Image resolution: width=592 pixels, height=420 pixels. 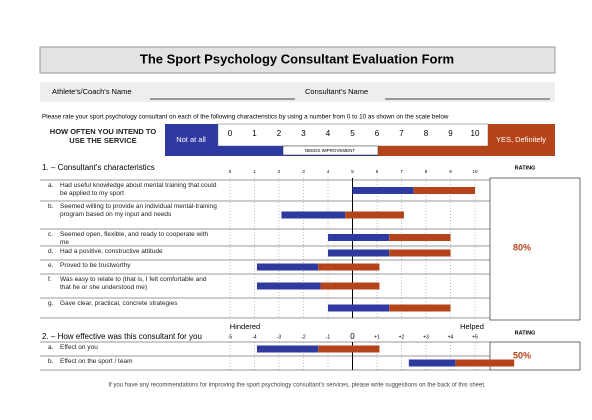 I want to click on high-label: YES, Definitely, so click(x=521, y=139).